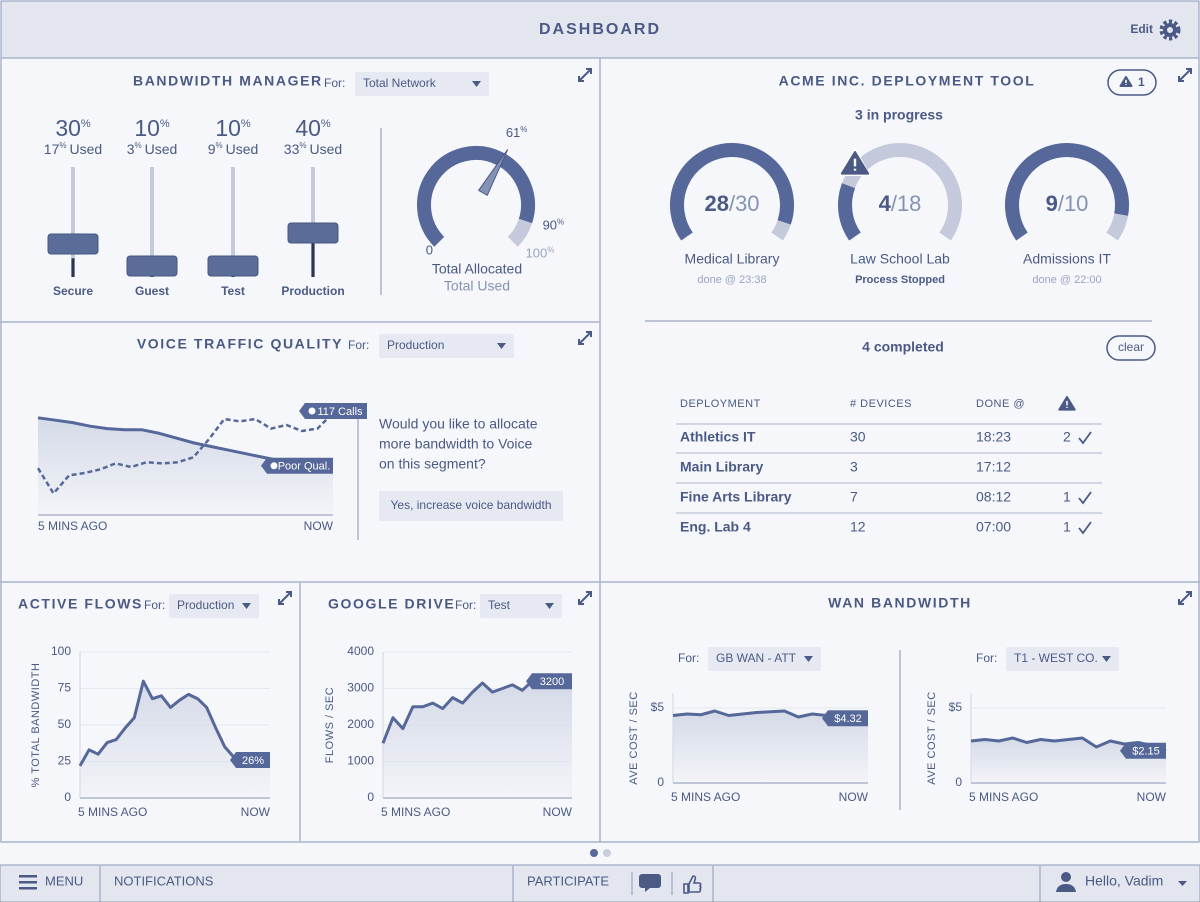 This screenshot has width=1200, height=902. Describe the element at coordinates (360, 761) in the screenshot. I see `y-tick-label: 1000` at that location.